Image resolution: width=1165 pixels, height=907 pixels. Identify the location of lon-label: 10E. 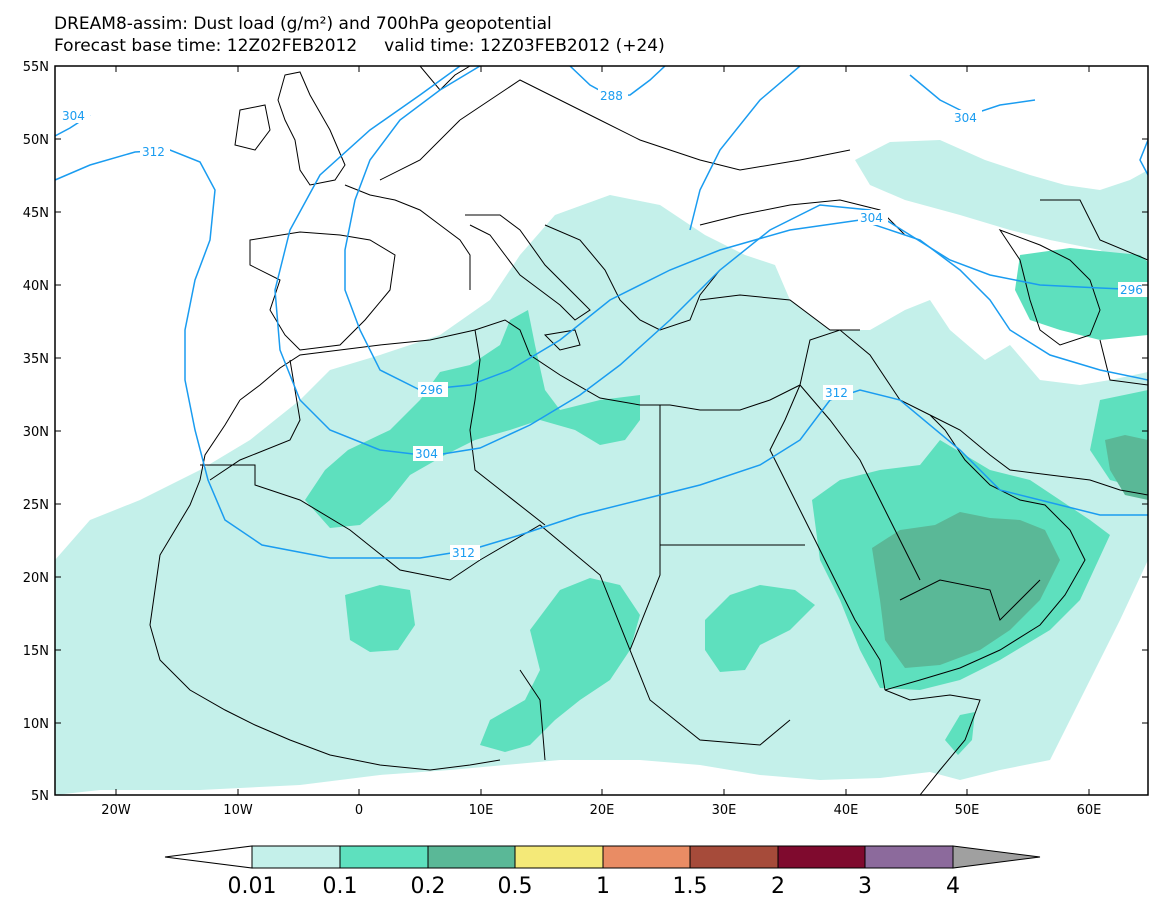
(481, 810).